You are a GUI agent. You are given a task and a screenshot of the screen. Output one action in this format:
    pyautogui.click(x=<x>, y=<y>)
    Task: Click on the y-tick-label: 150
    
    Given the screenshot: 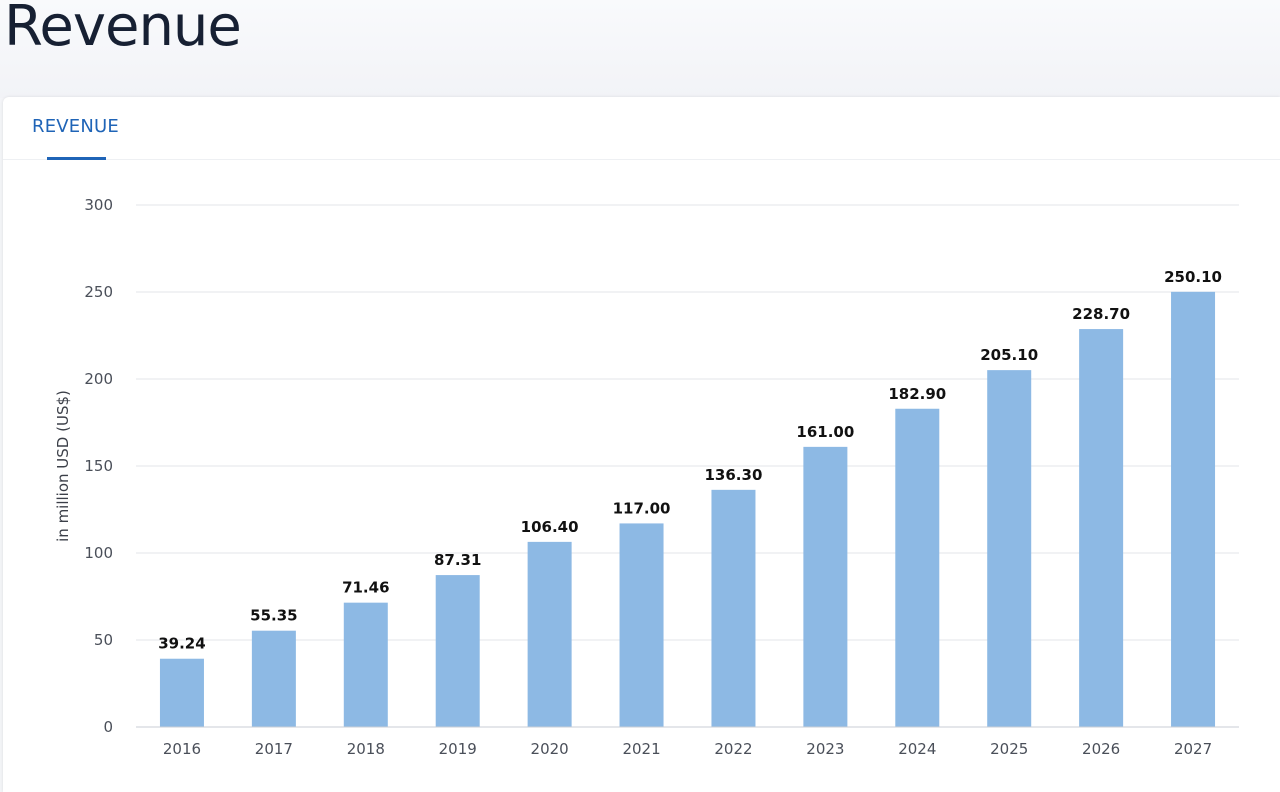 What is the action you would take?
    pyautogui.click(x=98, y=466)
    